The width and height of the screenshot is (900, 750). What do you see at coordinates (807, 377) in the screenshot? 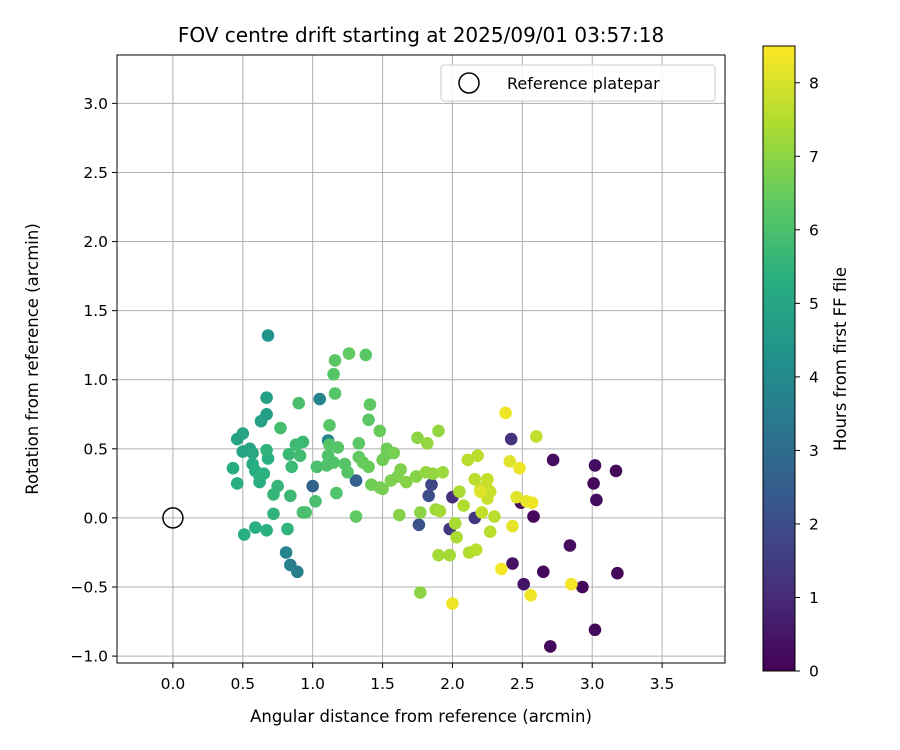
I see `colorbar-ticks: 0 1 2 3 4 5 6 7 8` at bounding box center [807, 377].